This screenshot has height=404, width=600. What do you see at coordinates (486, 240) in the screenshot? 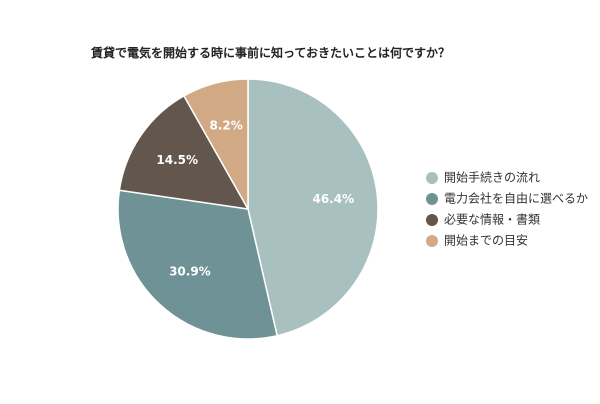
I see `legend-label-4: 開始までの目安` at bounding box center [486, 240].